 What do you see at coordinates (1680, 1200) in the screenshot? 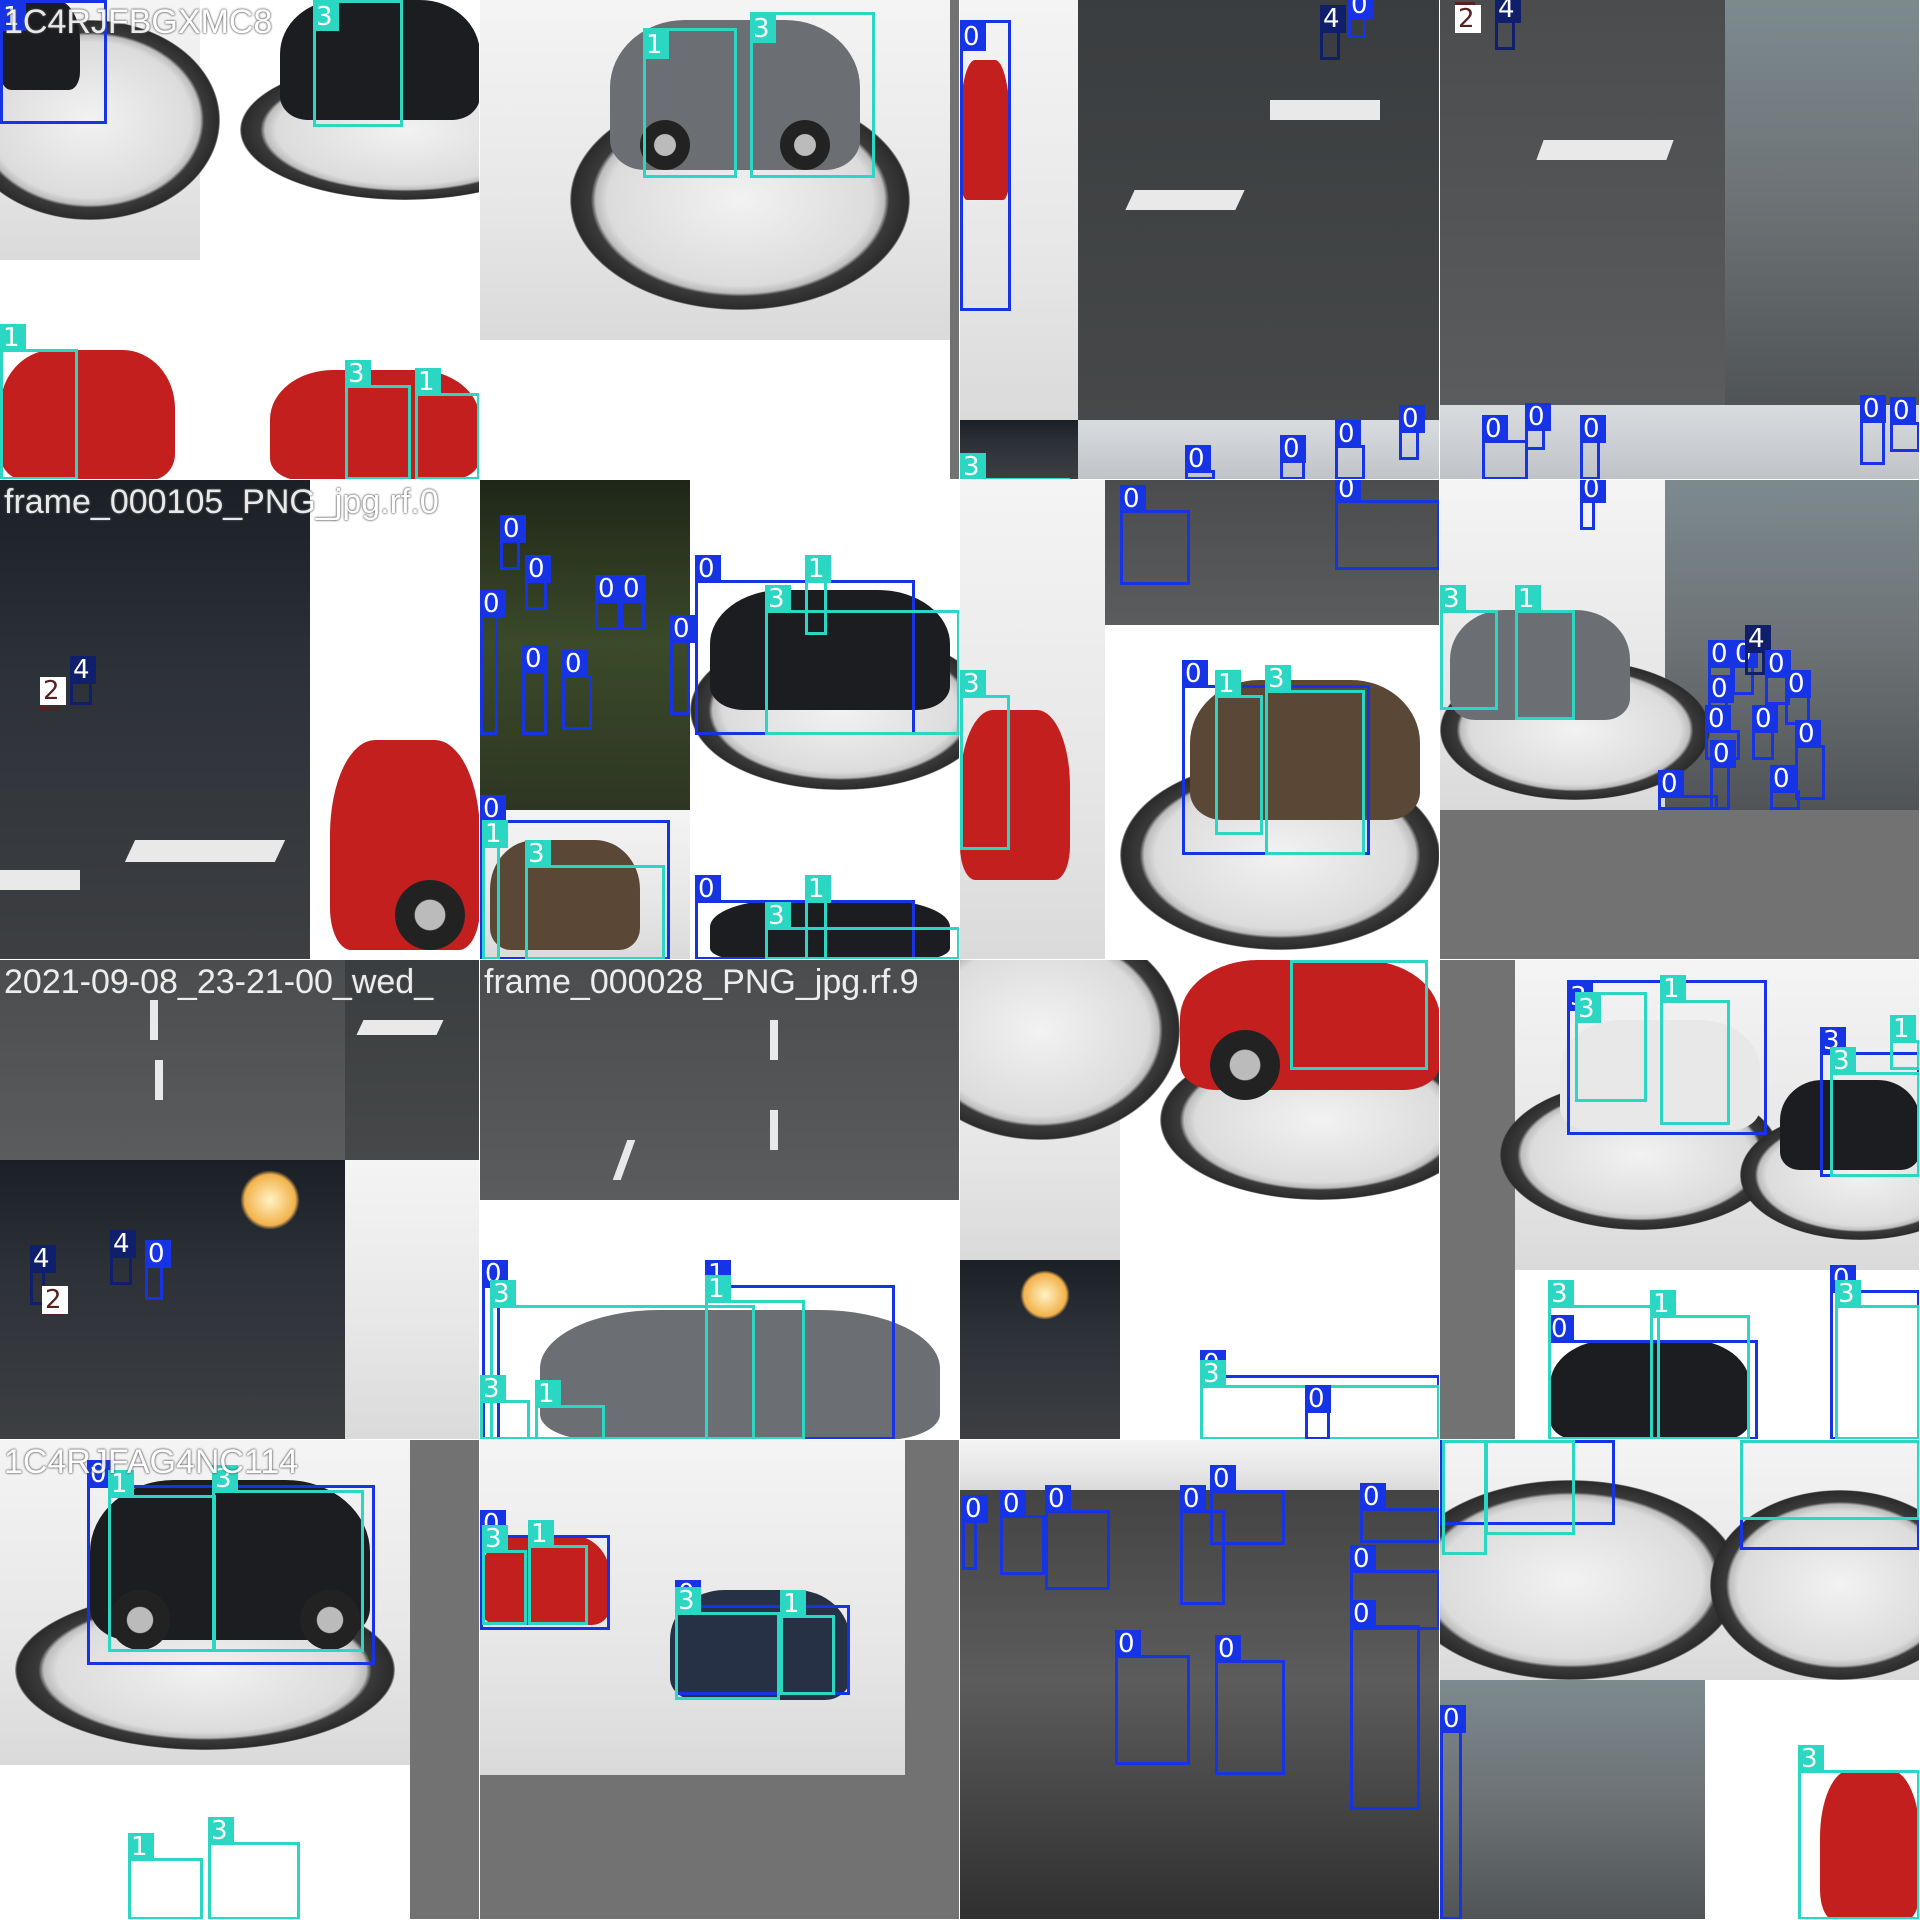
I see `mosaic-tile-12: 3 3 1 3 3 1 0 3 1 0 3` at bounding box center [1680, 1200].